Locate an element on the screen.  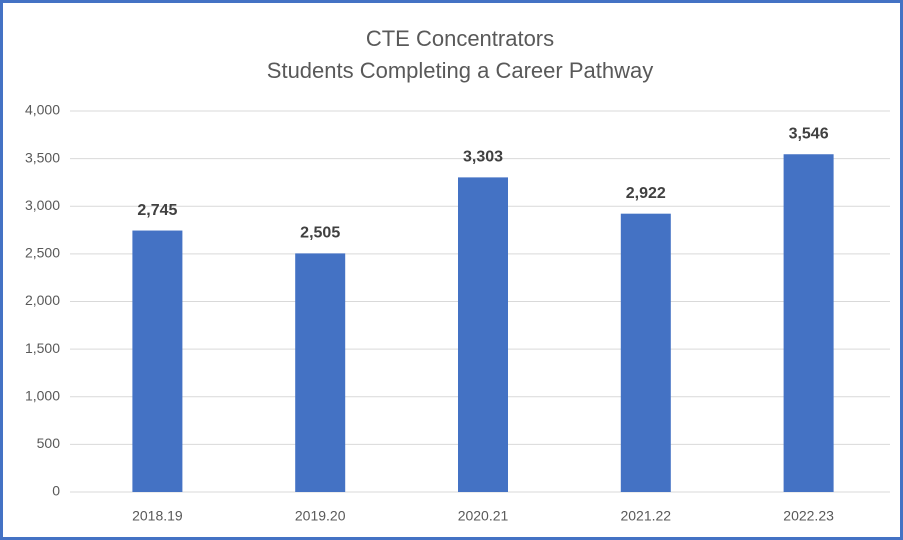
x-tick-label: 2022.23 is located at coordinates (808, 516).